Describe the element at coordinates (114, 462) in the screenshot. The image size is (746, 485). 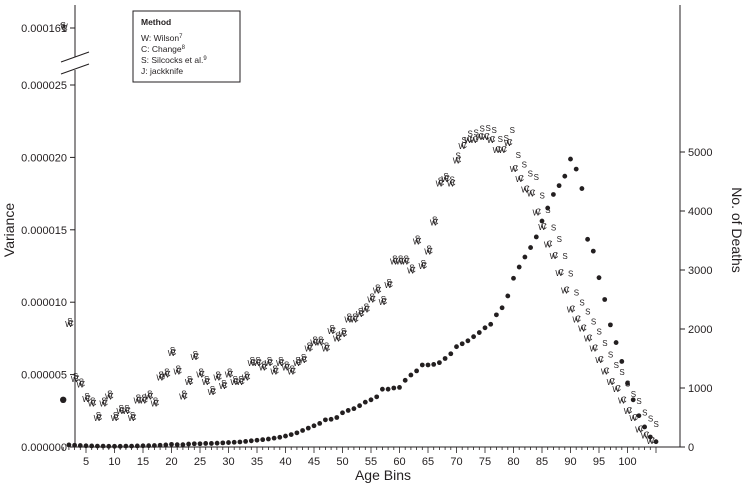
I see `x-tick-label: 10` at that location.